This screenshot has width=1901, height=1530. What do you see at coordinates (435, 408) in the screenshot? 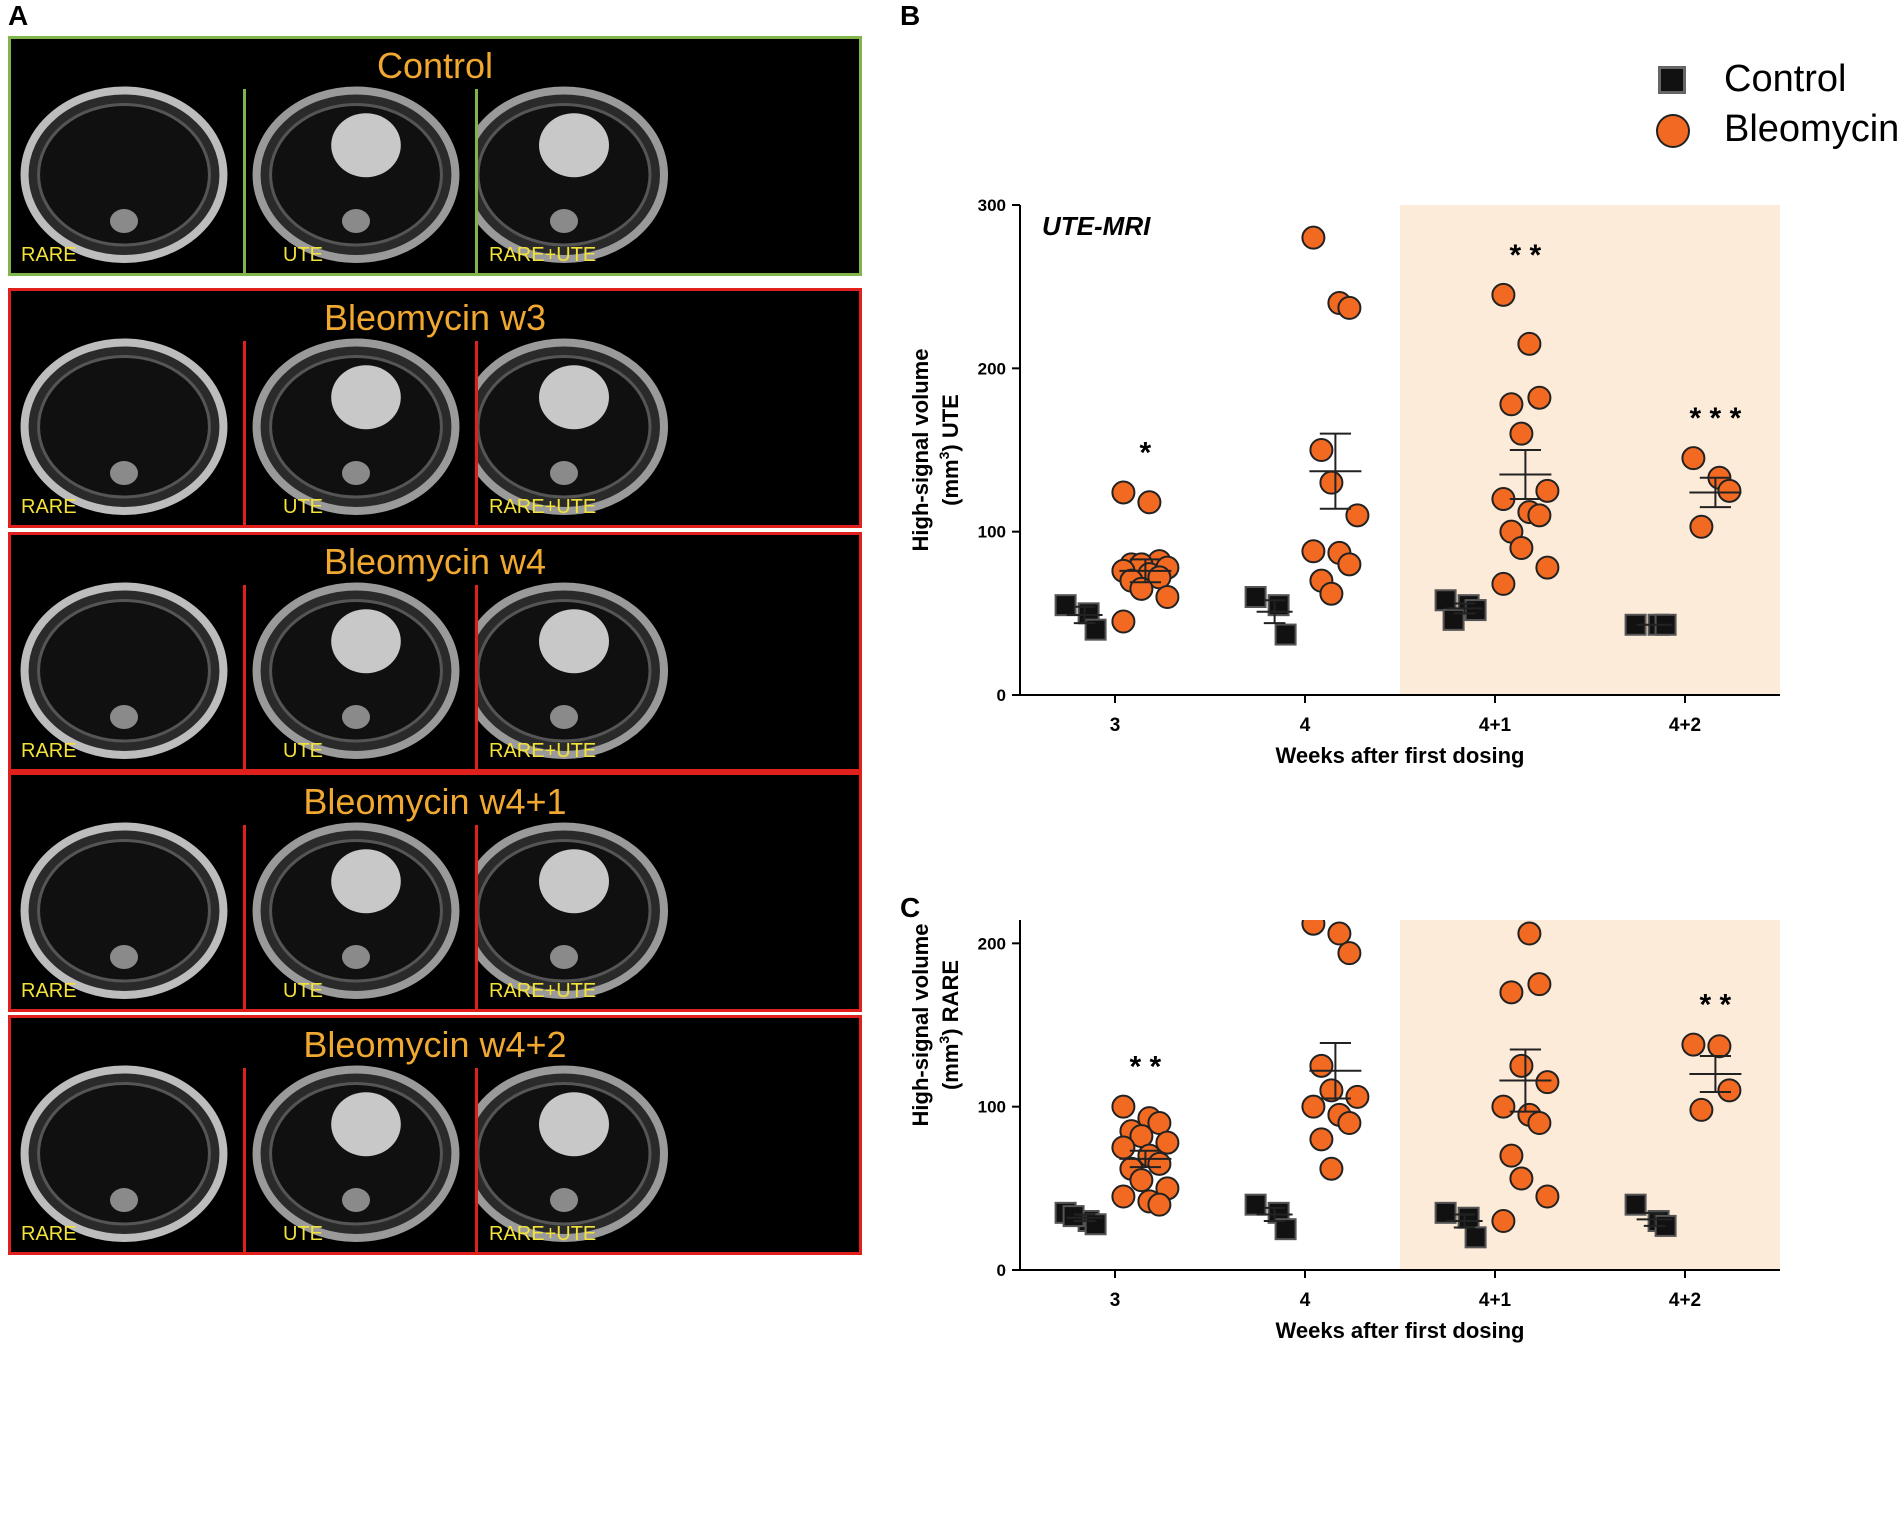
I see `mri-row-1: Bleomycin w3 RARE UTE RARE+UTE` at bounding box center [435, 408].